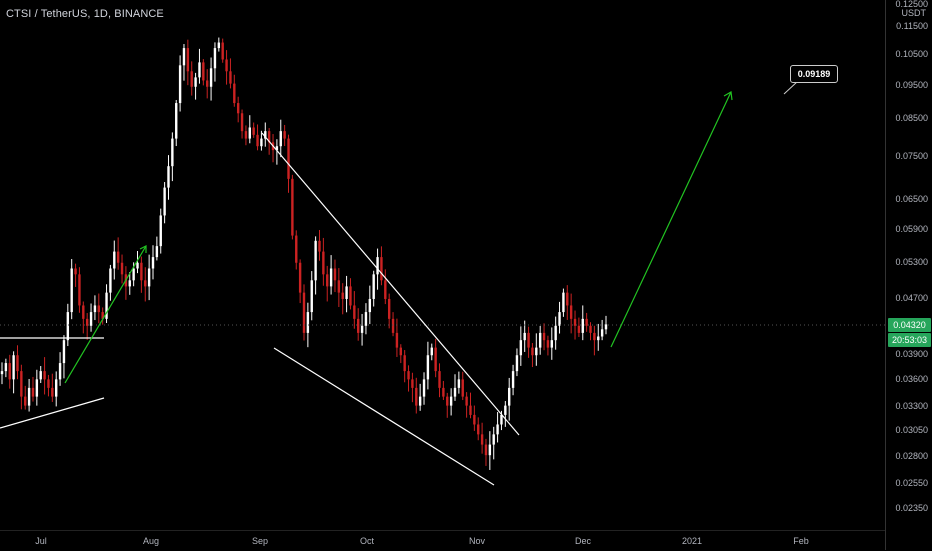  Describe the element at coordinates (911, 406) in the screenshot. I see `price-tick: 0.03300` at that location.